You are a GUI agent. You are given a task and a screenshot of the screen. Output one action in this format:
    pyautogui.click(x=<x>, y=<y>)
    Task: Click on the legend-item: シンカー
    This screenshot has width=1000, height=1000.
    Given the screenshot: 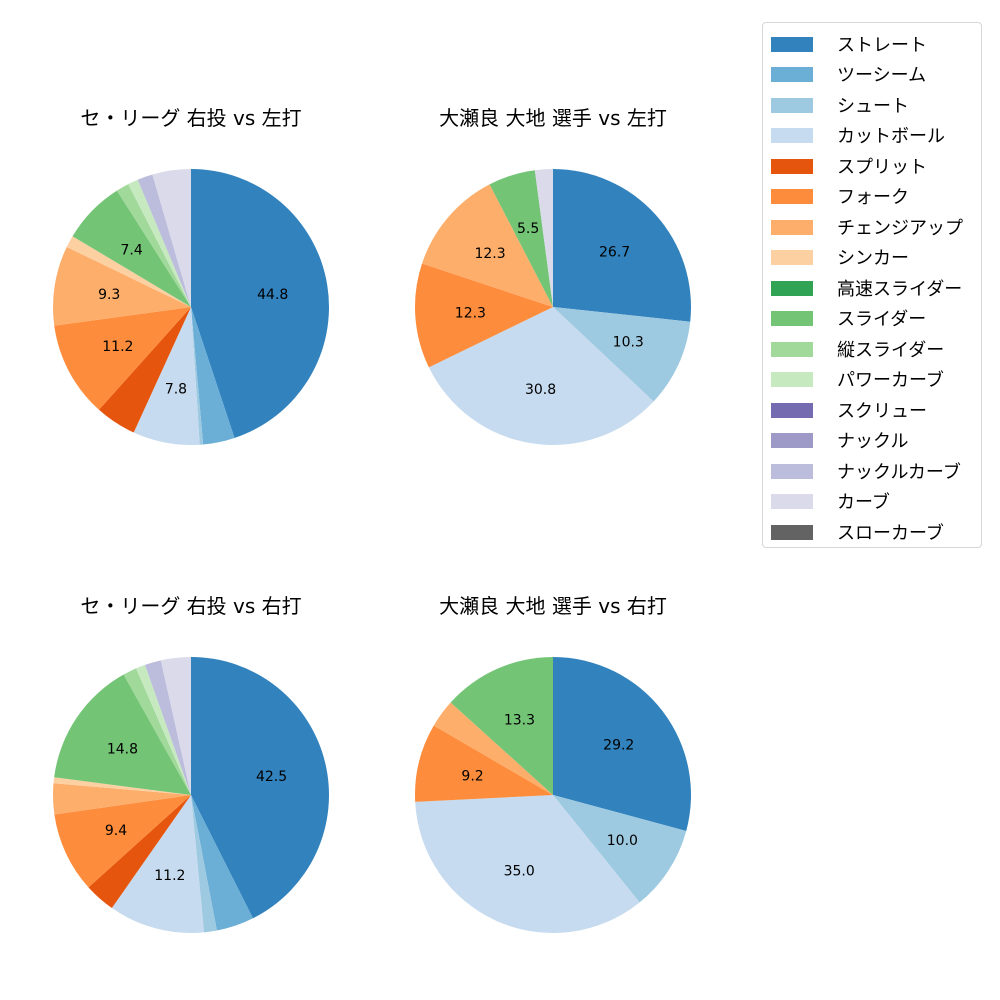 What is the action you would take?
    pyautogui.click(x=840, y=257)
    